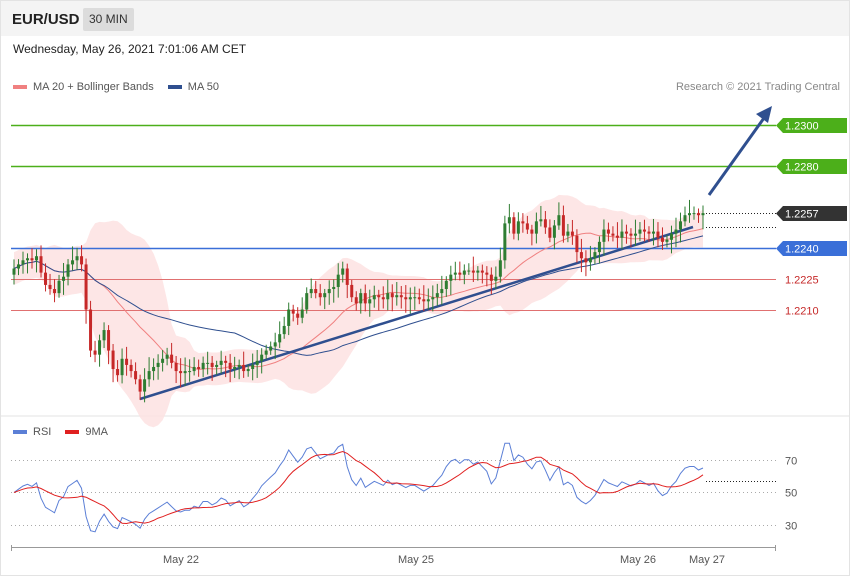 This screenshot has height=576, width=850. What do you see at coordinates (203, 87) in the screenshot?
I see `legend-ma50-label: MA 50` at bounding box center [203, 87].